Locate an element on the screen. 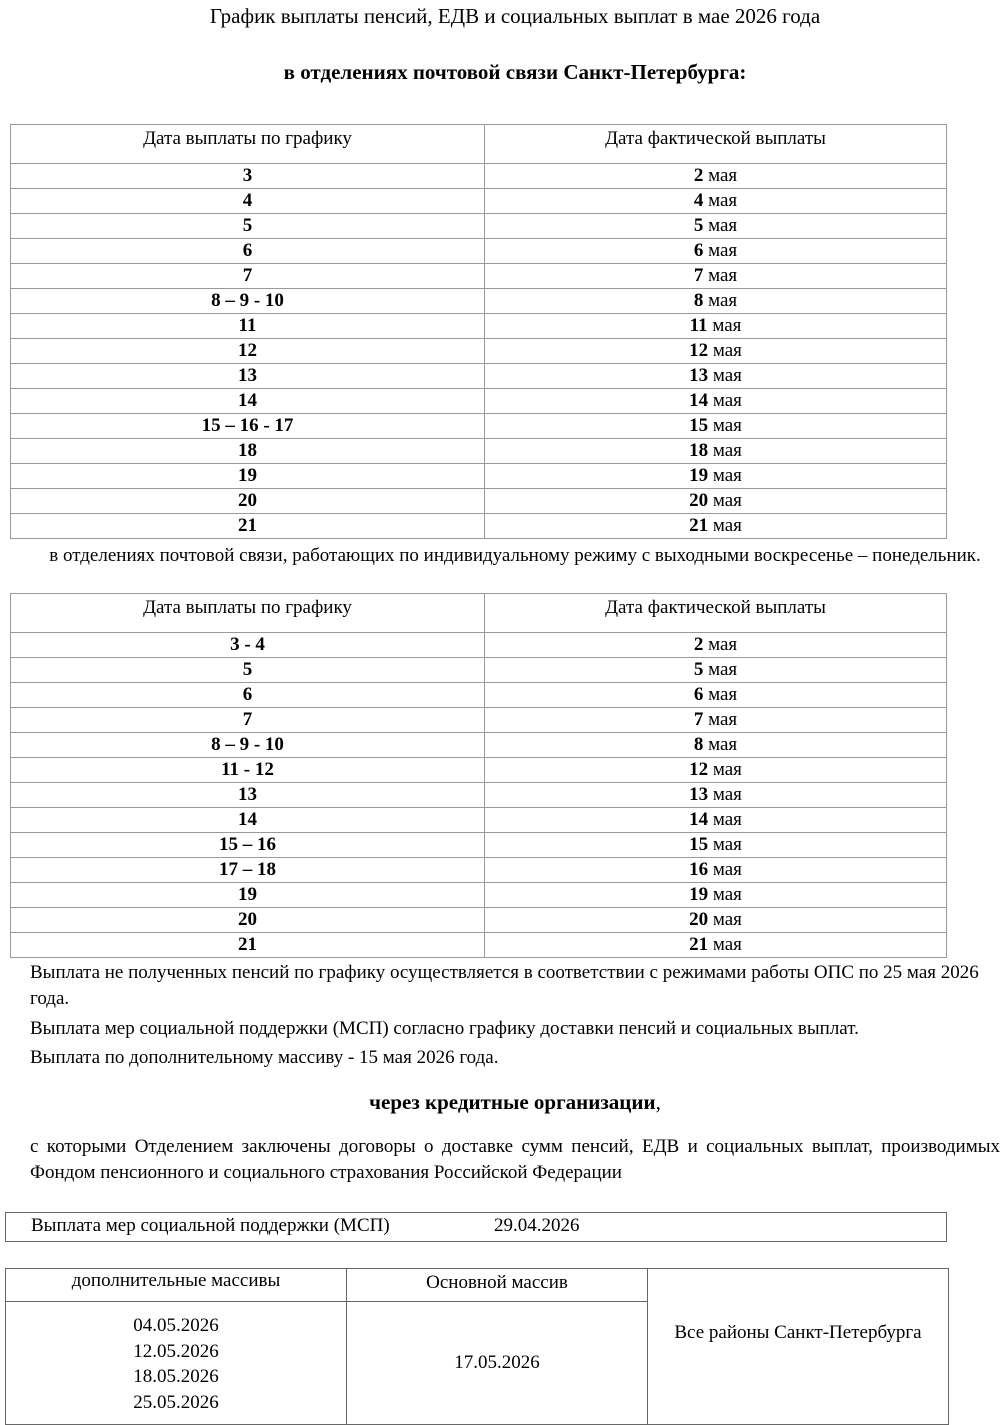 This screenshot has width=1000, height=1425. scheduled-date-value: 11 - 12 is located at coordinates (247, 769).